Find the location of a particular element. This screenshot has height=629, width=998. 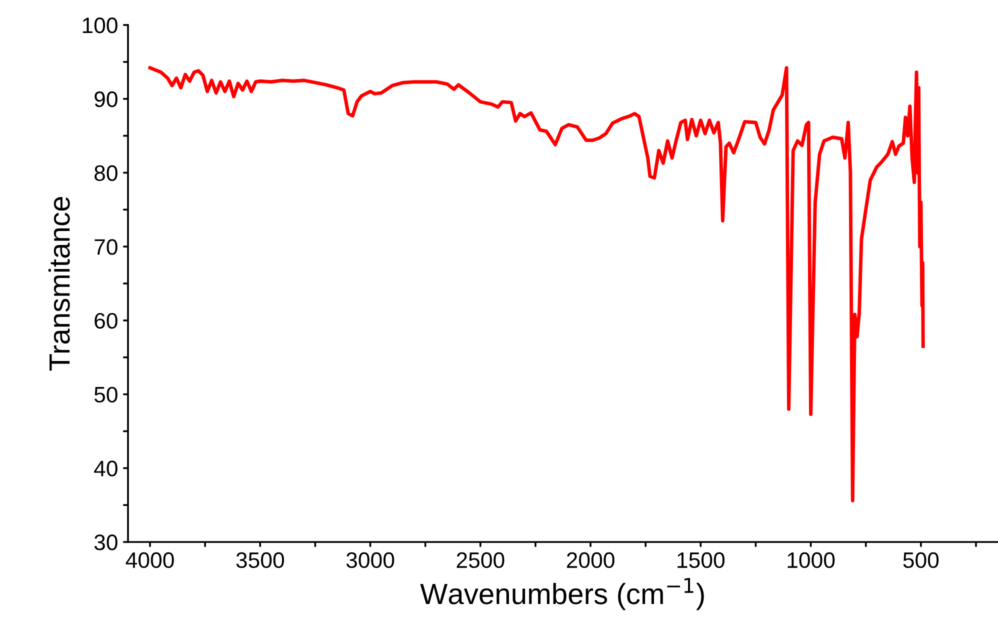

x-tick-label: 3000 is located at coordinates (370, 560).